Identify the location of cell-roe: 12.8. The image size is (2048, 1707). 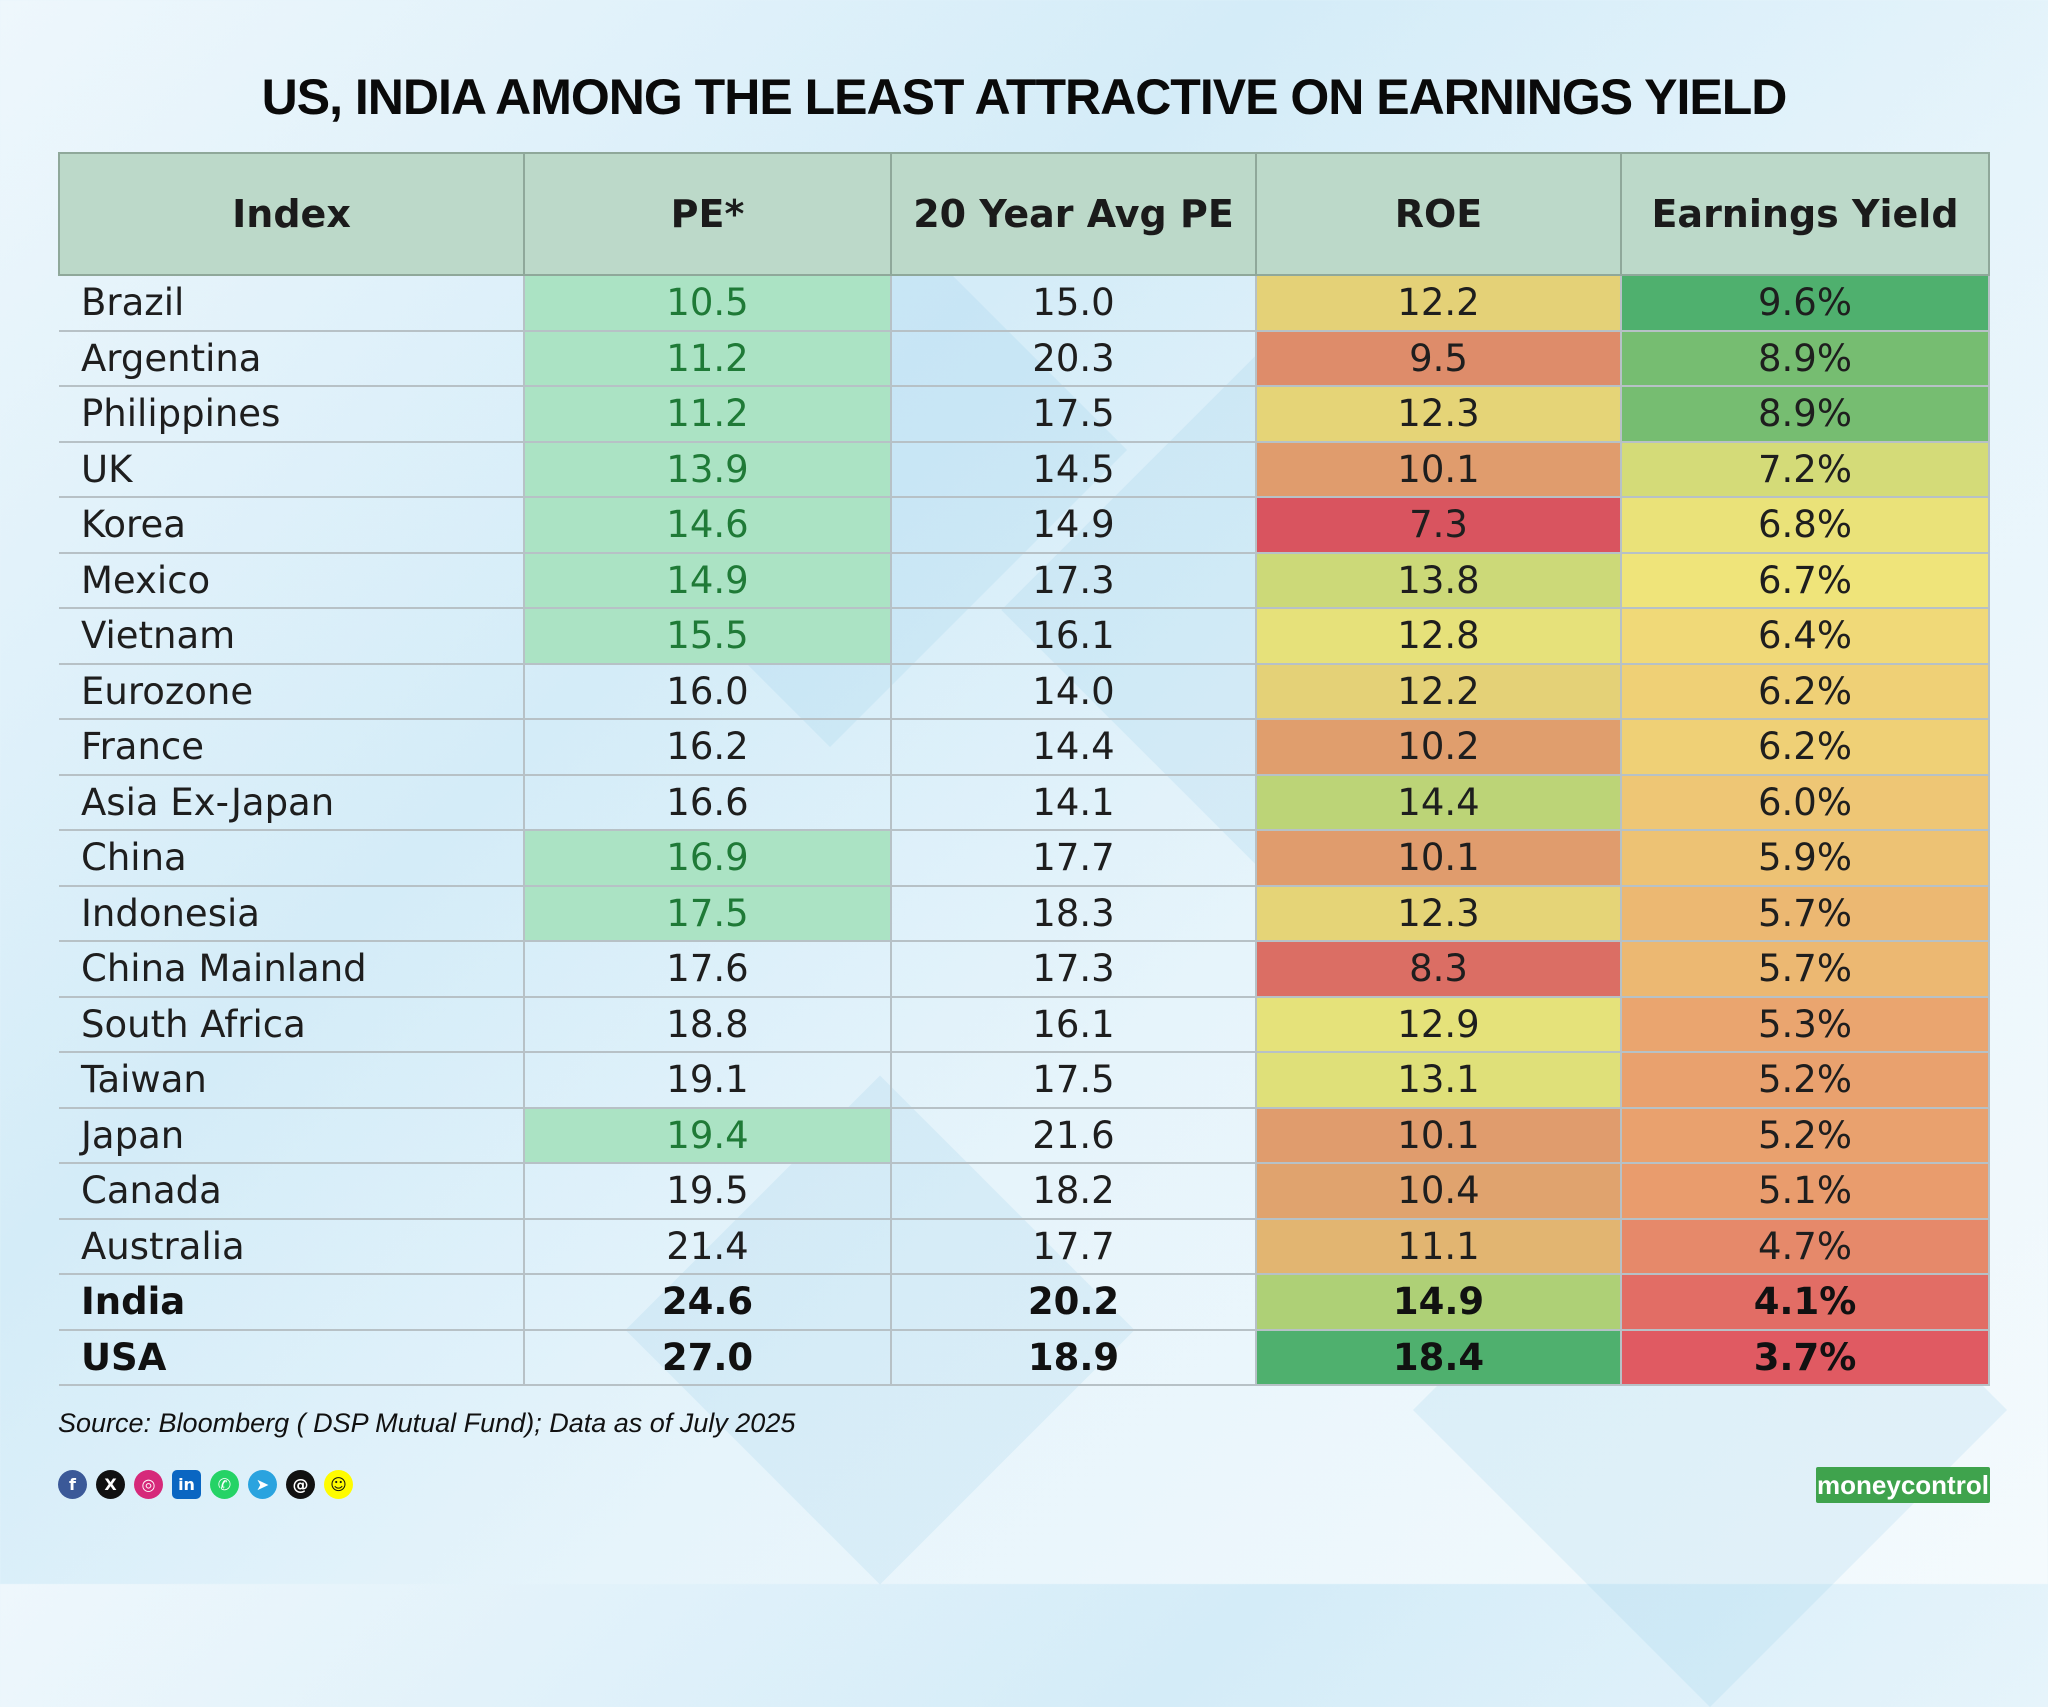
(1439, 636).